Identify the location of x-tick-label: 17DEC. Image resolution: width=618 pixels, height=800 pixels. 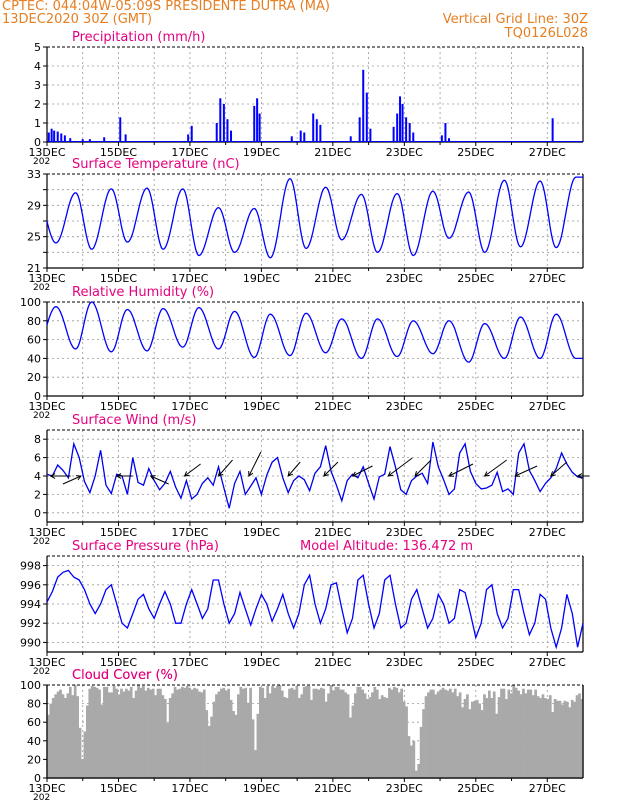
(189, 152).